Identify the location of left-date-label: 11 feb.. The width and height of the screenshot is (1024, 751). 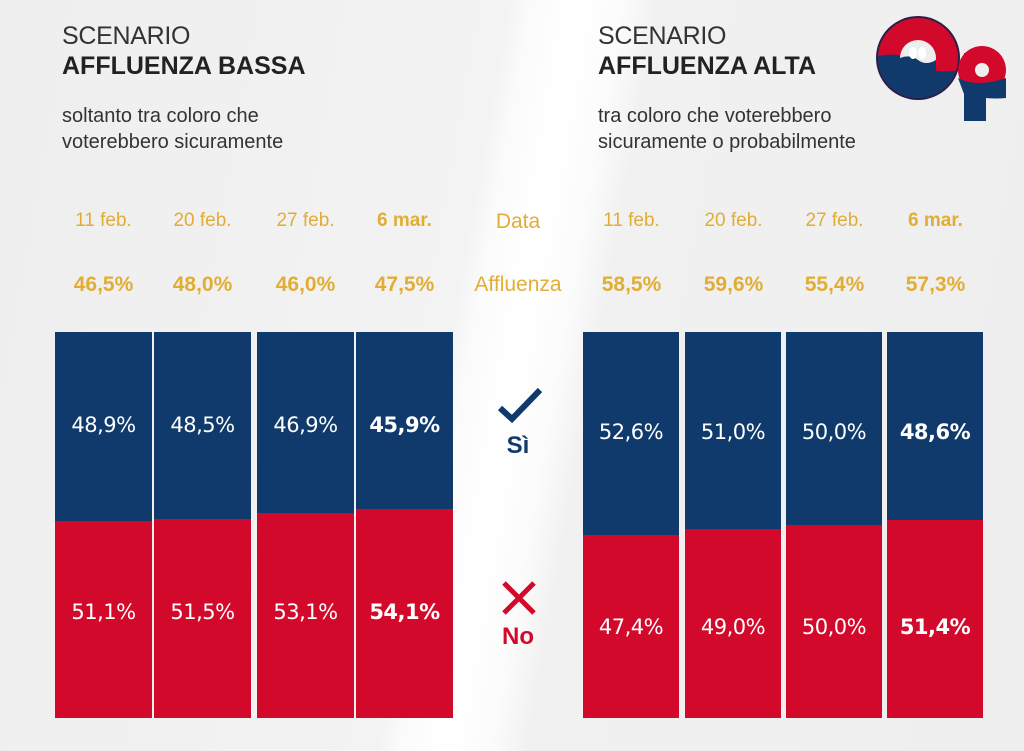
(103, 220).